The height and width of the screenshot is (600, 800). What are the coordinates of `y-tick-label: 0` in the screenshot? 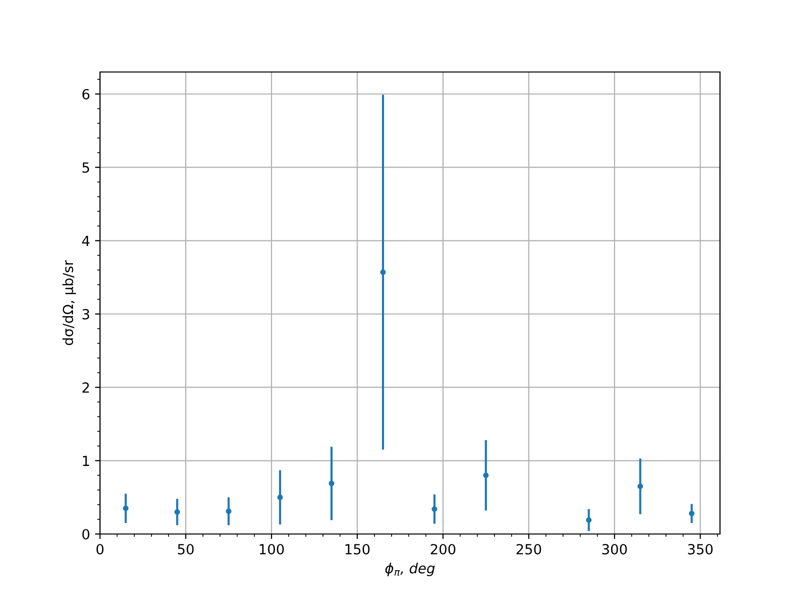 It's located at (86, 534).